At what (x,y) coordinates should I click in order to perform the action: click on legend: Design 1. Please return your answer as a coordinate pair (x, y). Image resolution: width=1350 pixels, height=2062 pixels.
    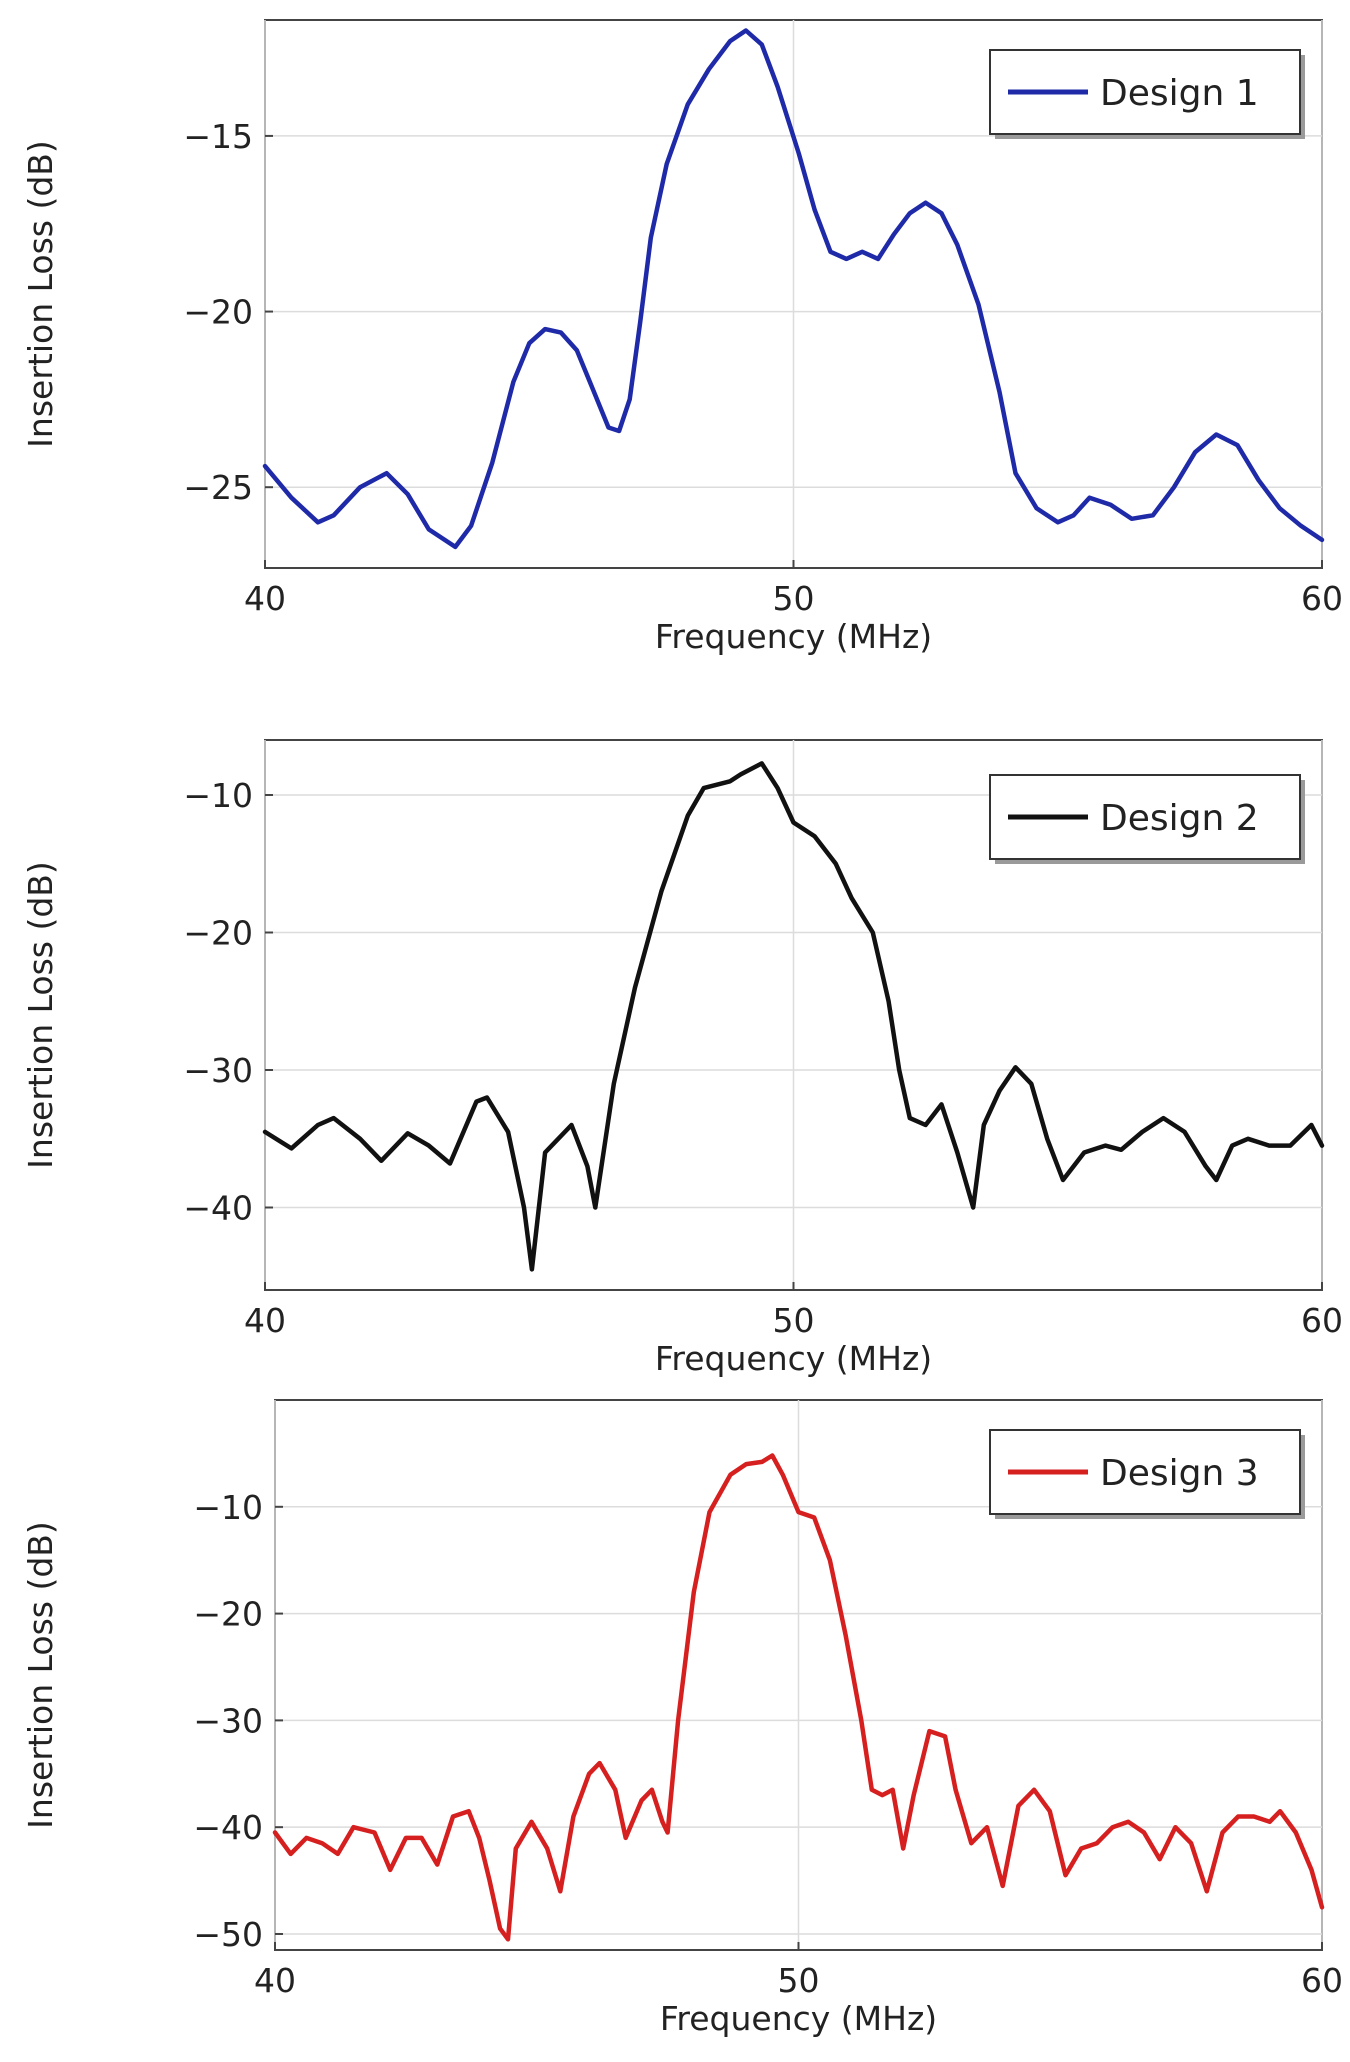
    Looking at the image, I should click on (1147, 94).